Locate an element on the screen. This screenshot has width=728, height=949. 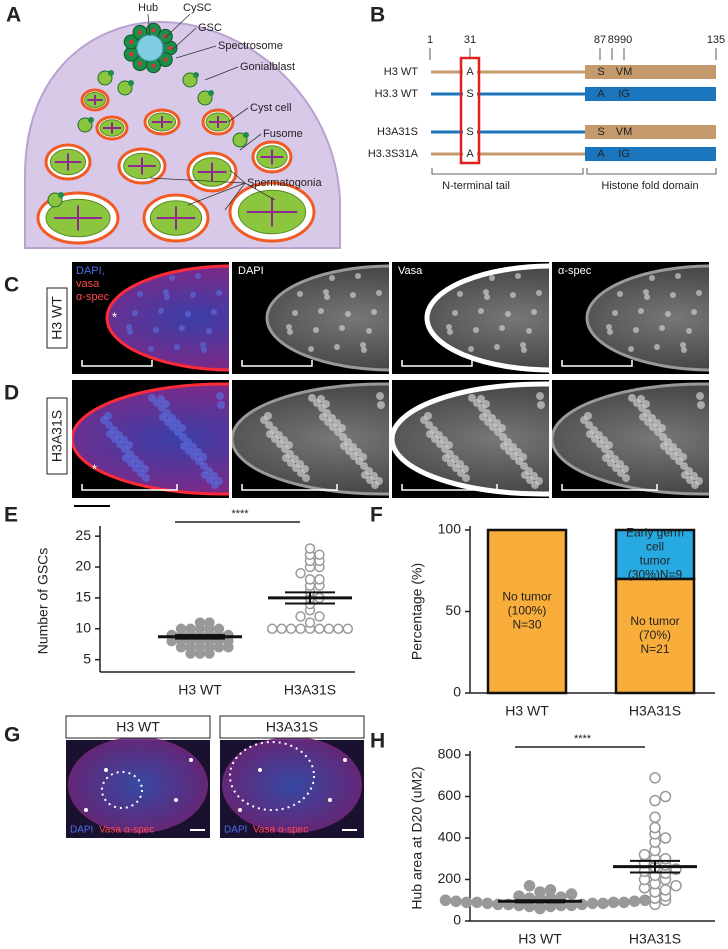
fold-domain is located at coordinates (650, 132).